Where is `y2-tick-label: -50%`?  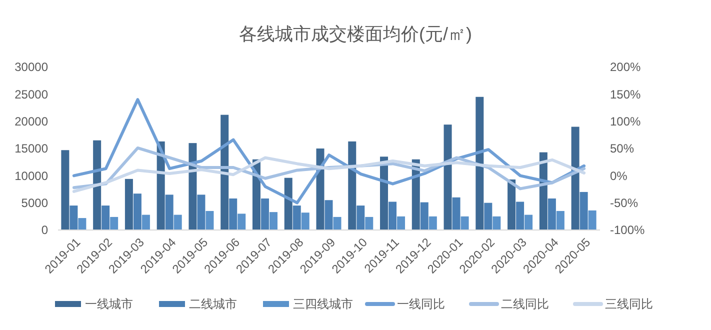 y2-tick-label: -50% is located at coordinates (624, 203).